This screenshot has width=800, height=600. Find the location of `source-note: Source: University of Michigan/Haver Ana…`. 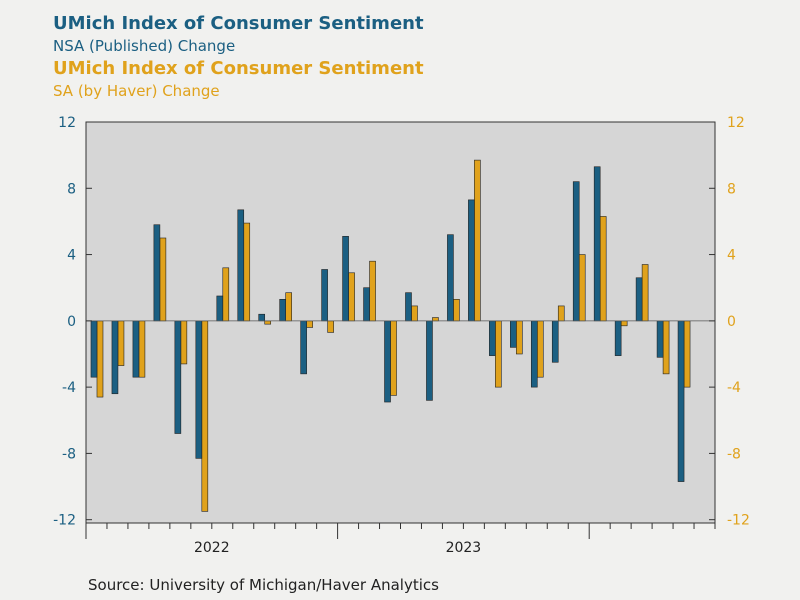

source-note: Source: University of Michigan/Haver Ana… is located at coordinates (263, 585).